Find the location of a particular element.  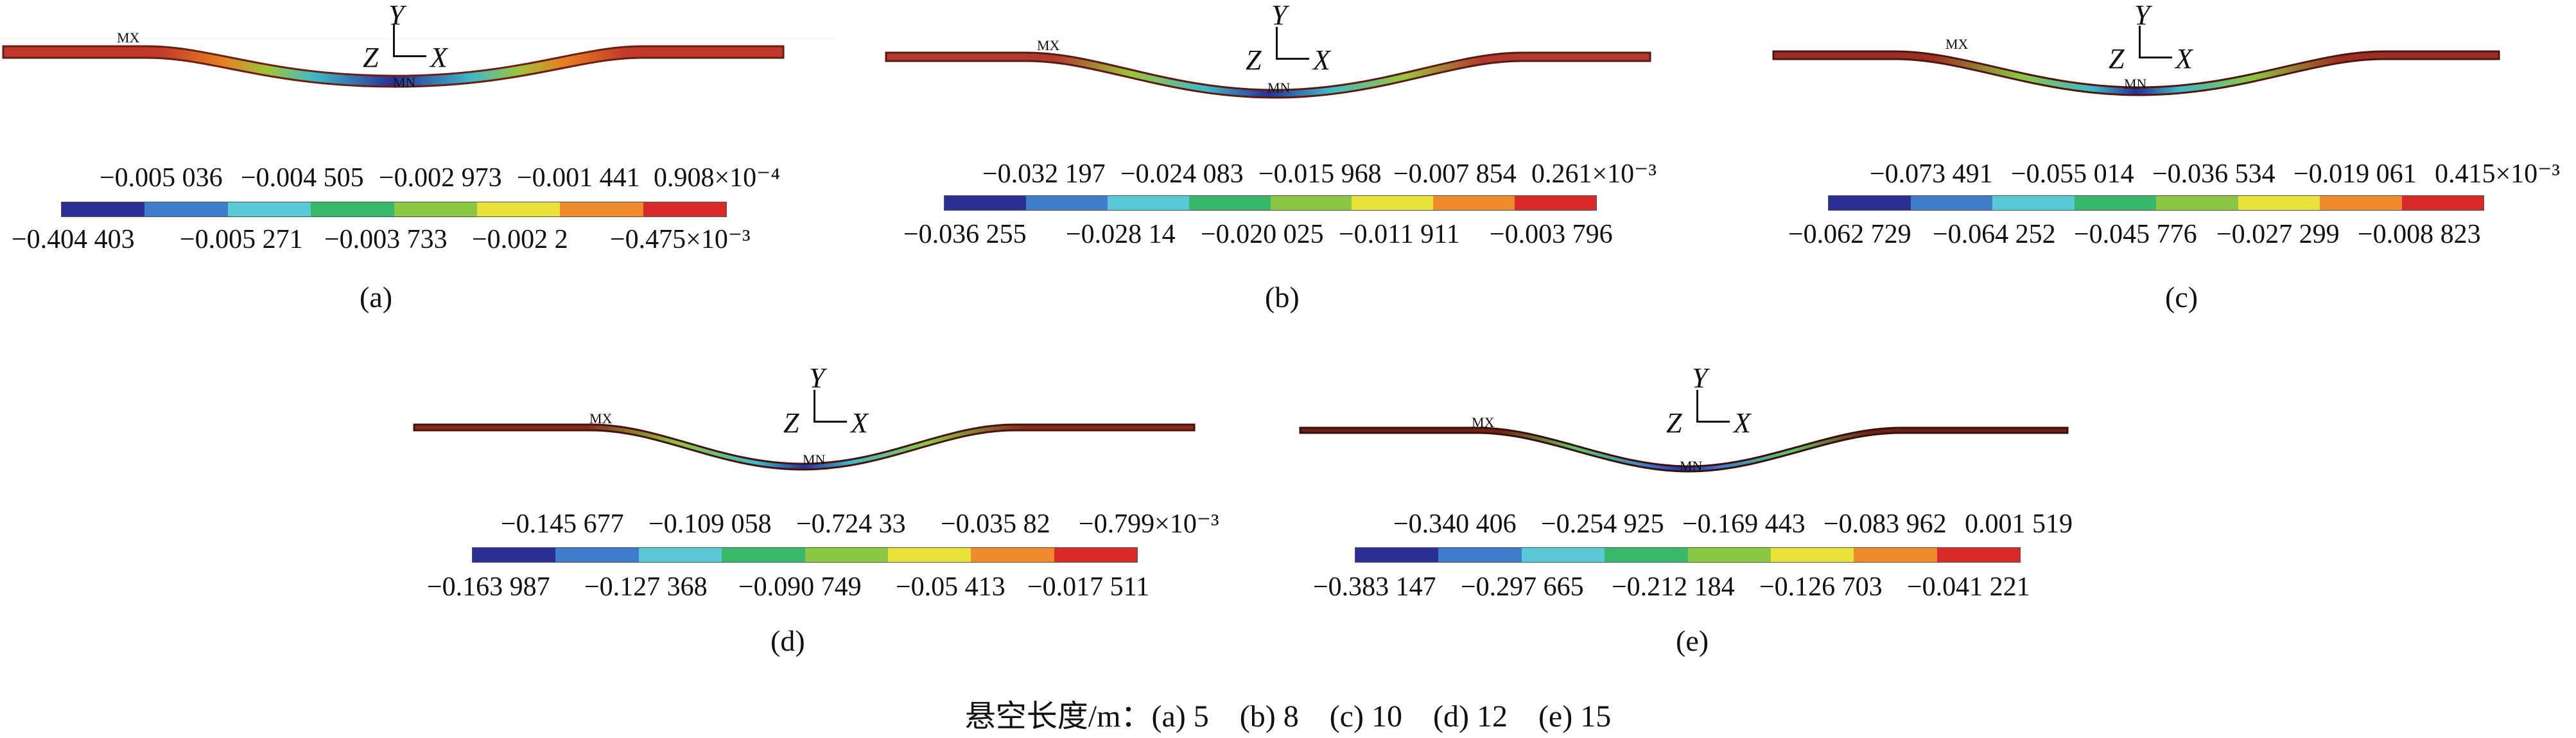

bottom-label-1: −0.036 255 is located at coordinates (965, 234).